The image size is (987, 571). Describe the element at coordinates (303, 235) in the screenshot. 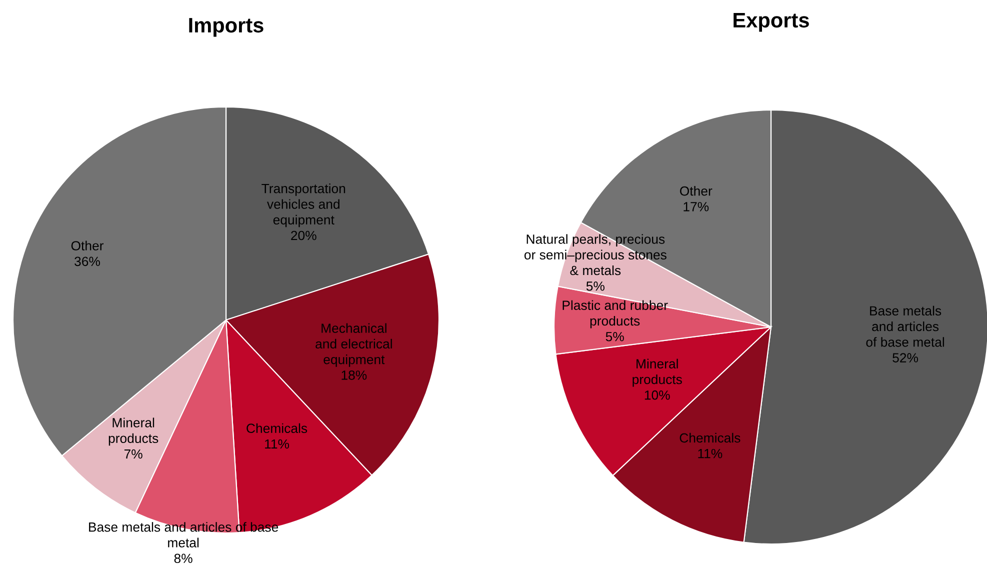

I see `data-label: 20%` at that location.